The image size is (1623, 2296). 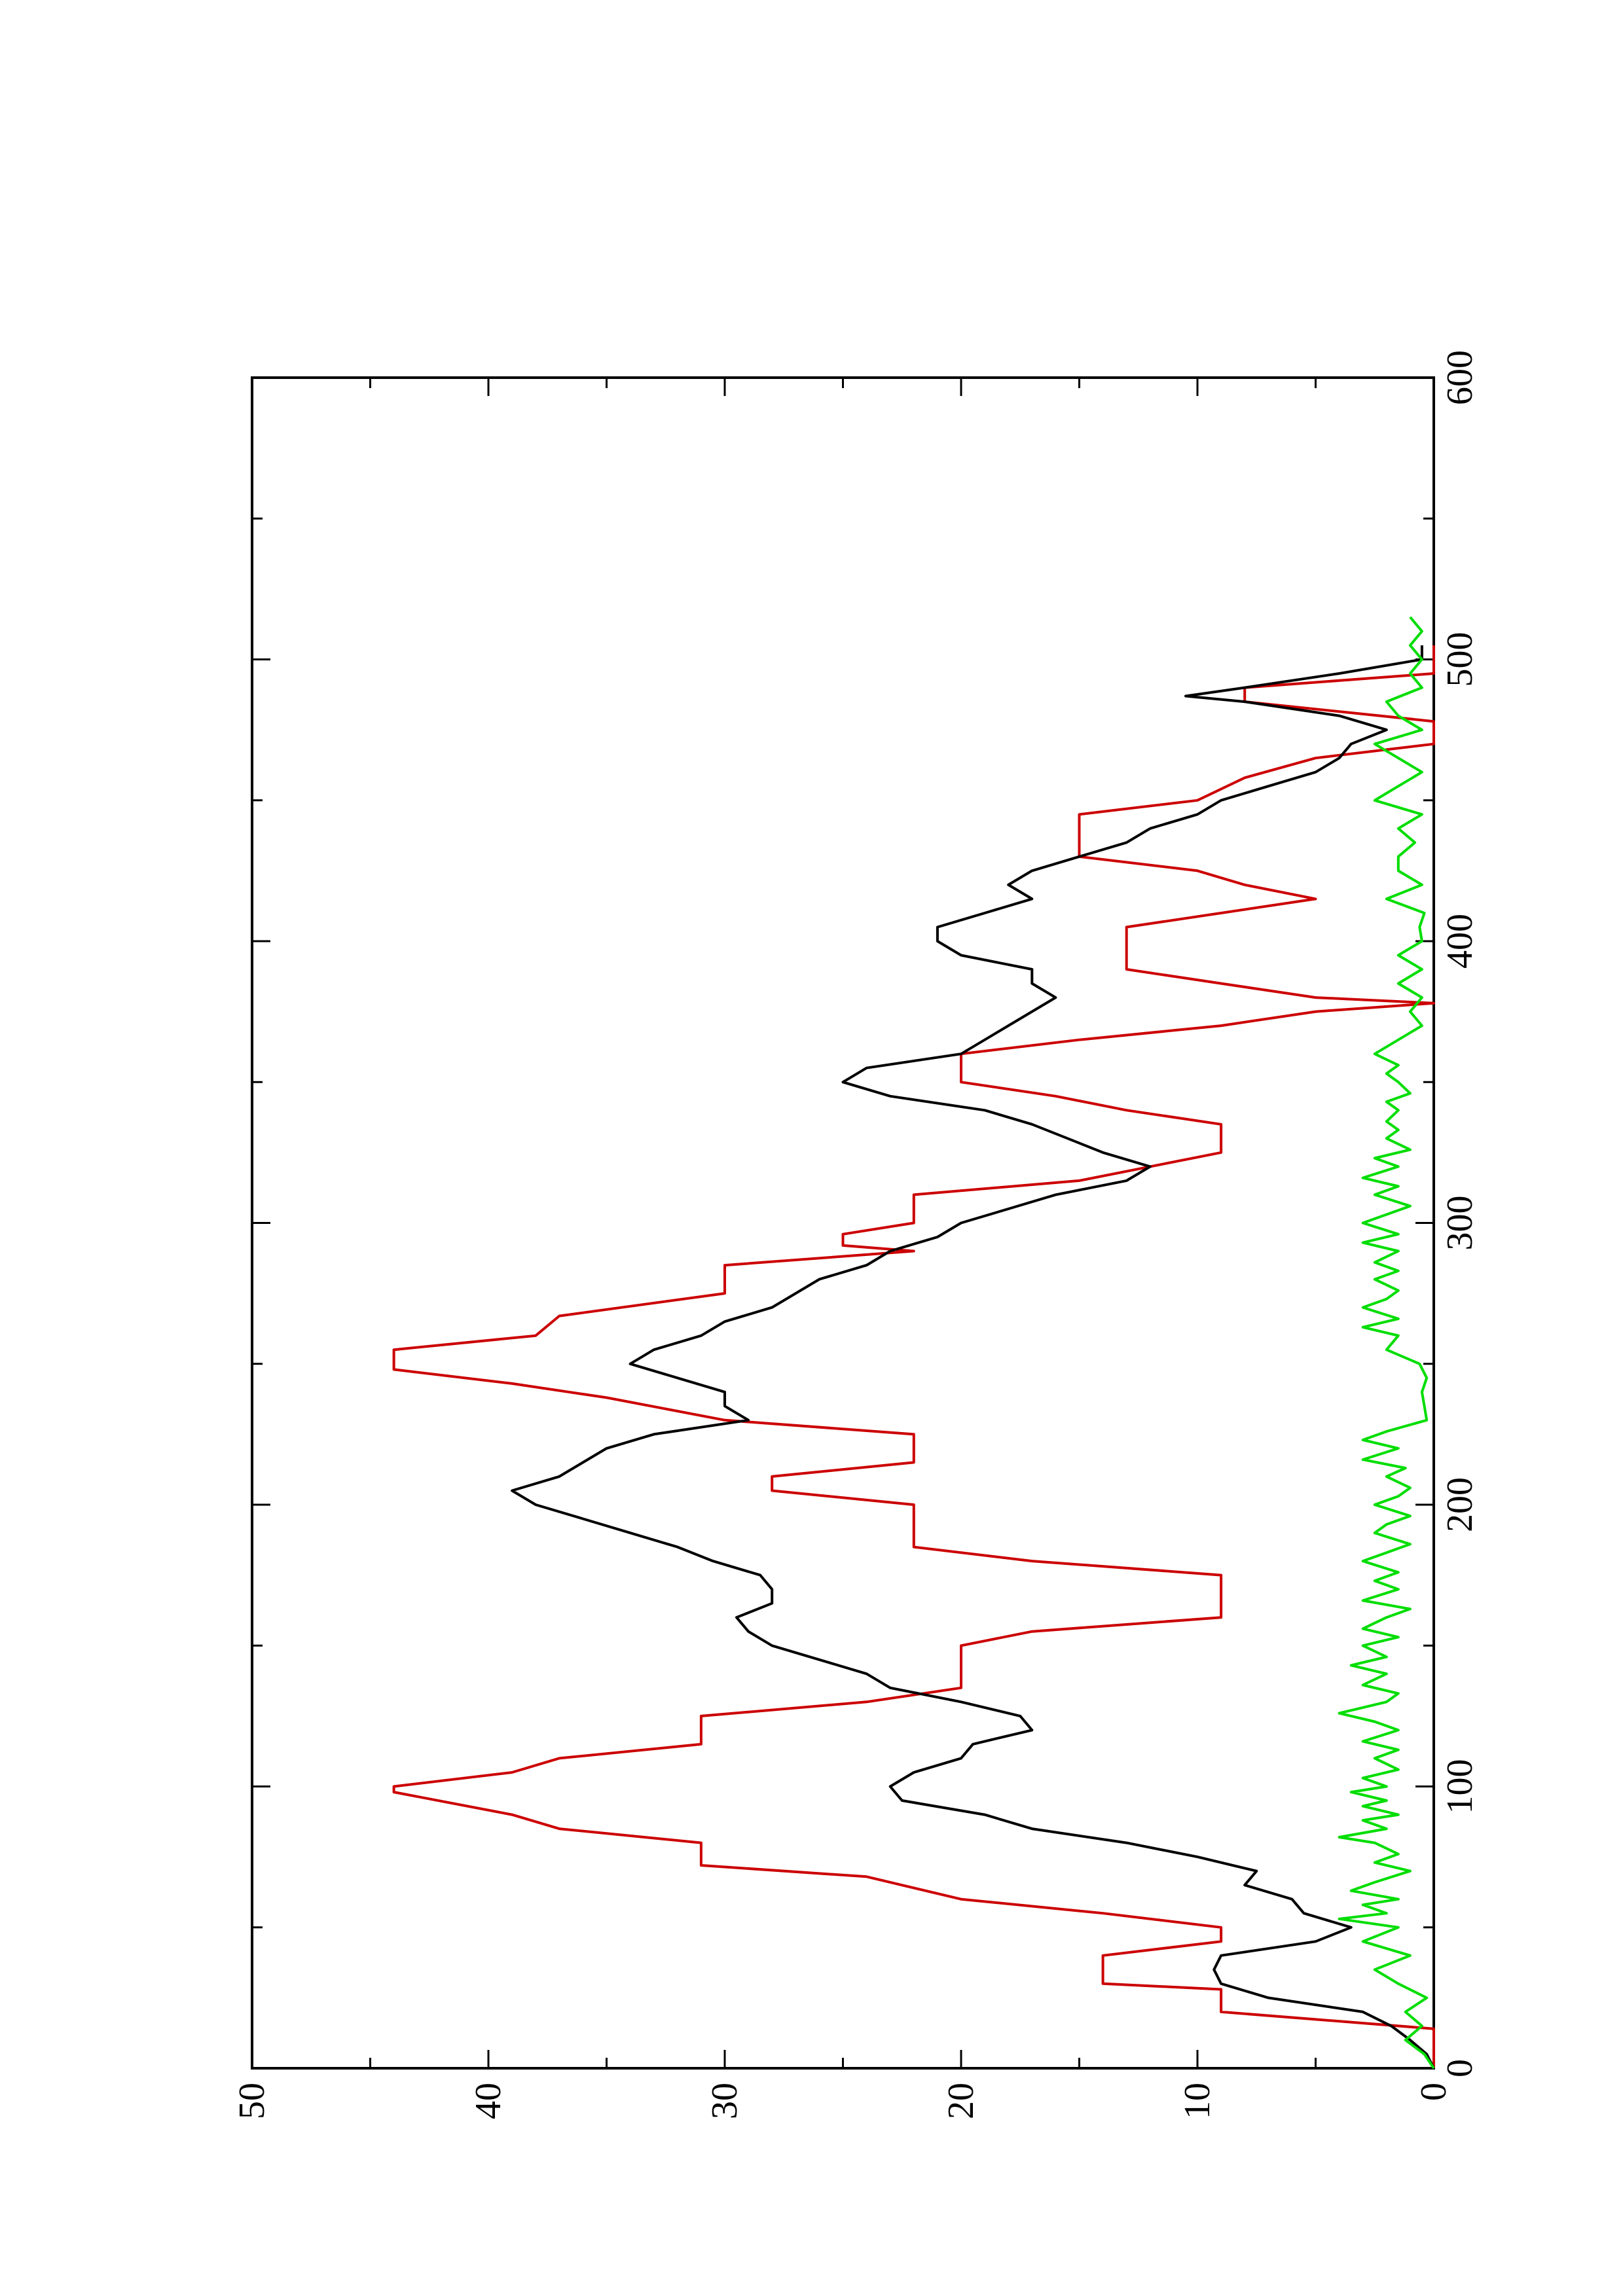 What do you see at coordinates (1460, 659) in the screenshot?
I see `x-tick-label: 500` at bounding box center [1460, 659].